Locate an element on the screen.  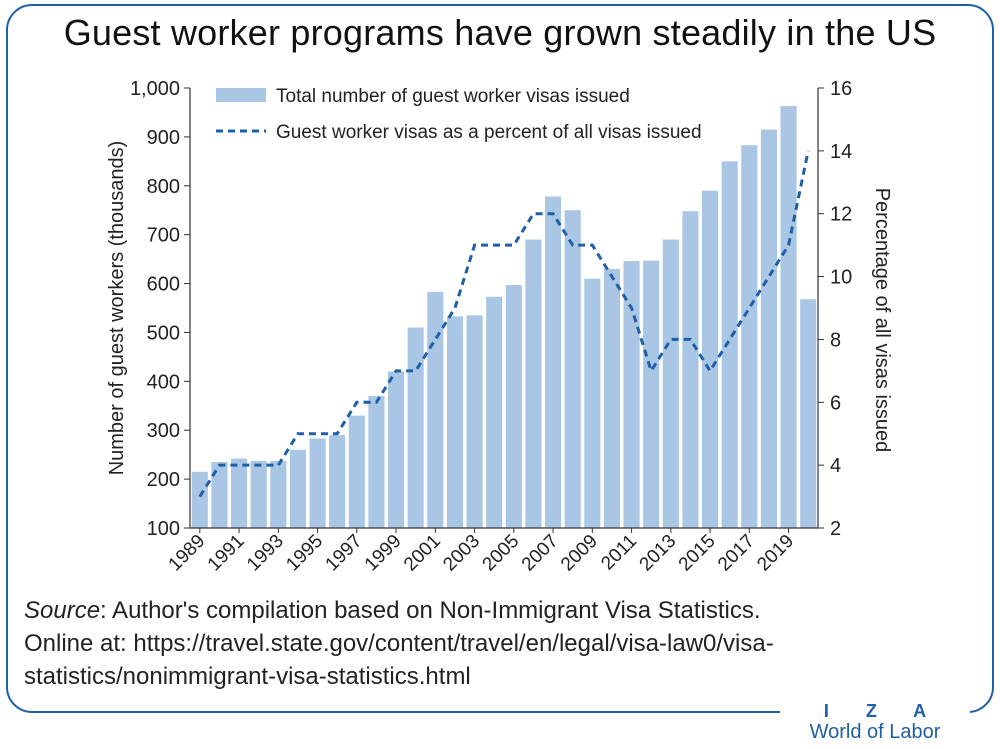
iza-logo: I Z A World of Labor is located at coordinates (875, 722).